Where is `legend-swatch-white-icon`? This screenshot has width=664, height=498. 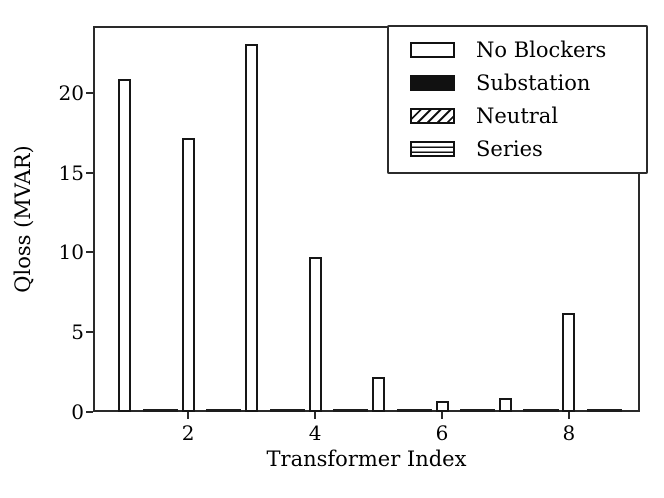
legend-swatch-white-icon is located at coordinates (432, 50).